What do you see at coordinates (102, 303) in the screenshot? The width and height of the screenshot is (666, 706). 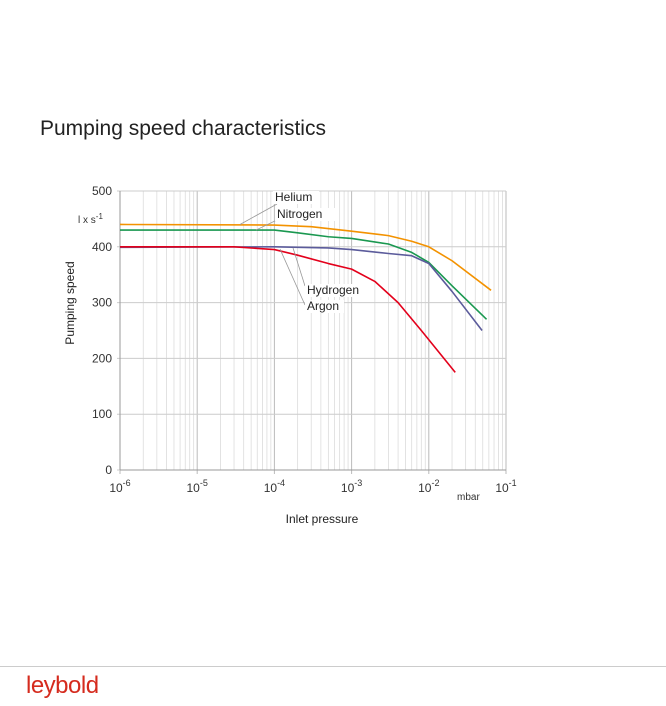 I see `y-tick-label: 300` at bounding box center [102, 303].